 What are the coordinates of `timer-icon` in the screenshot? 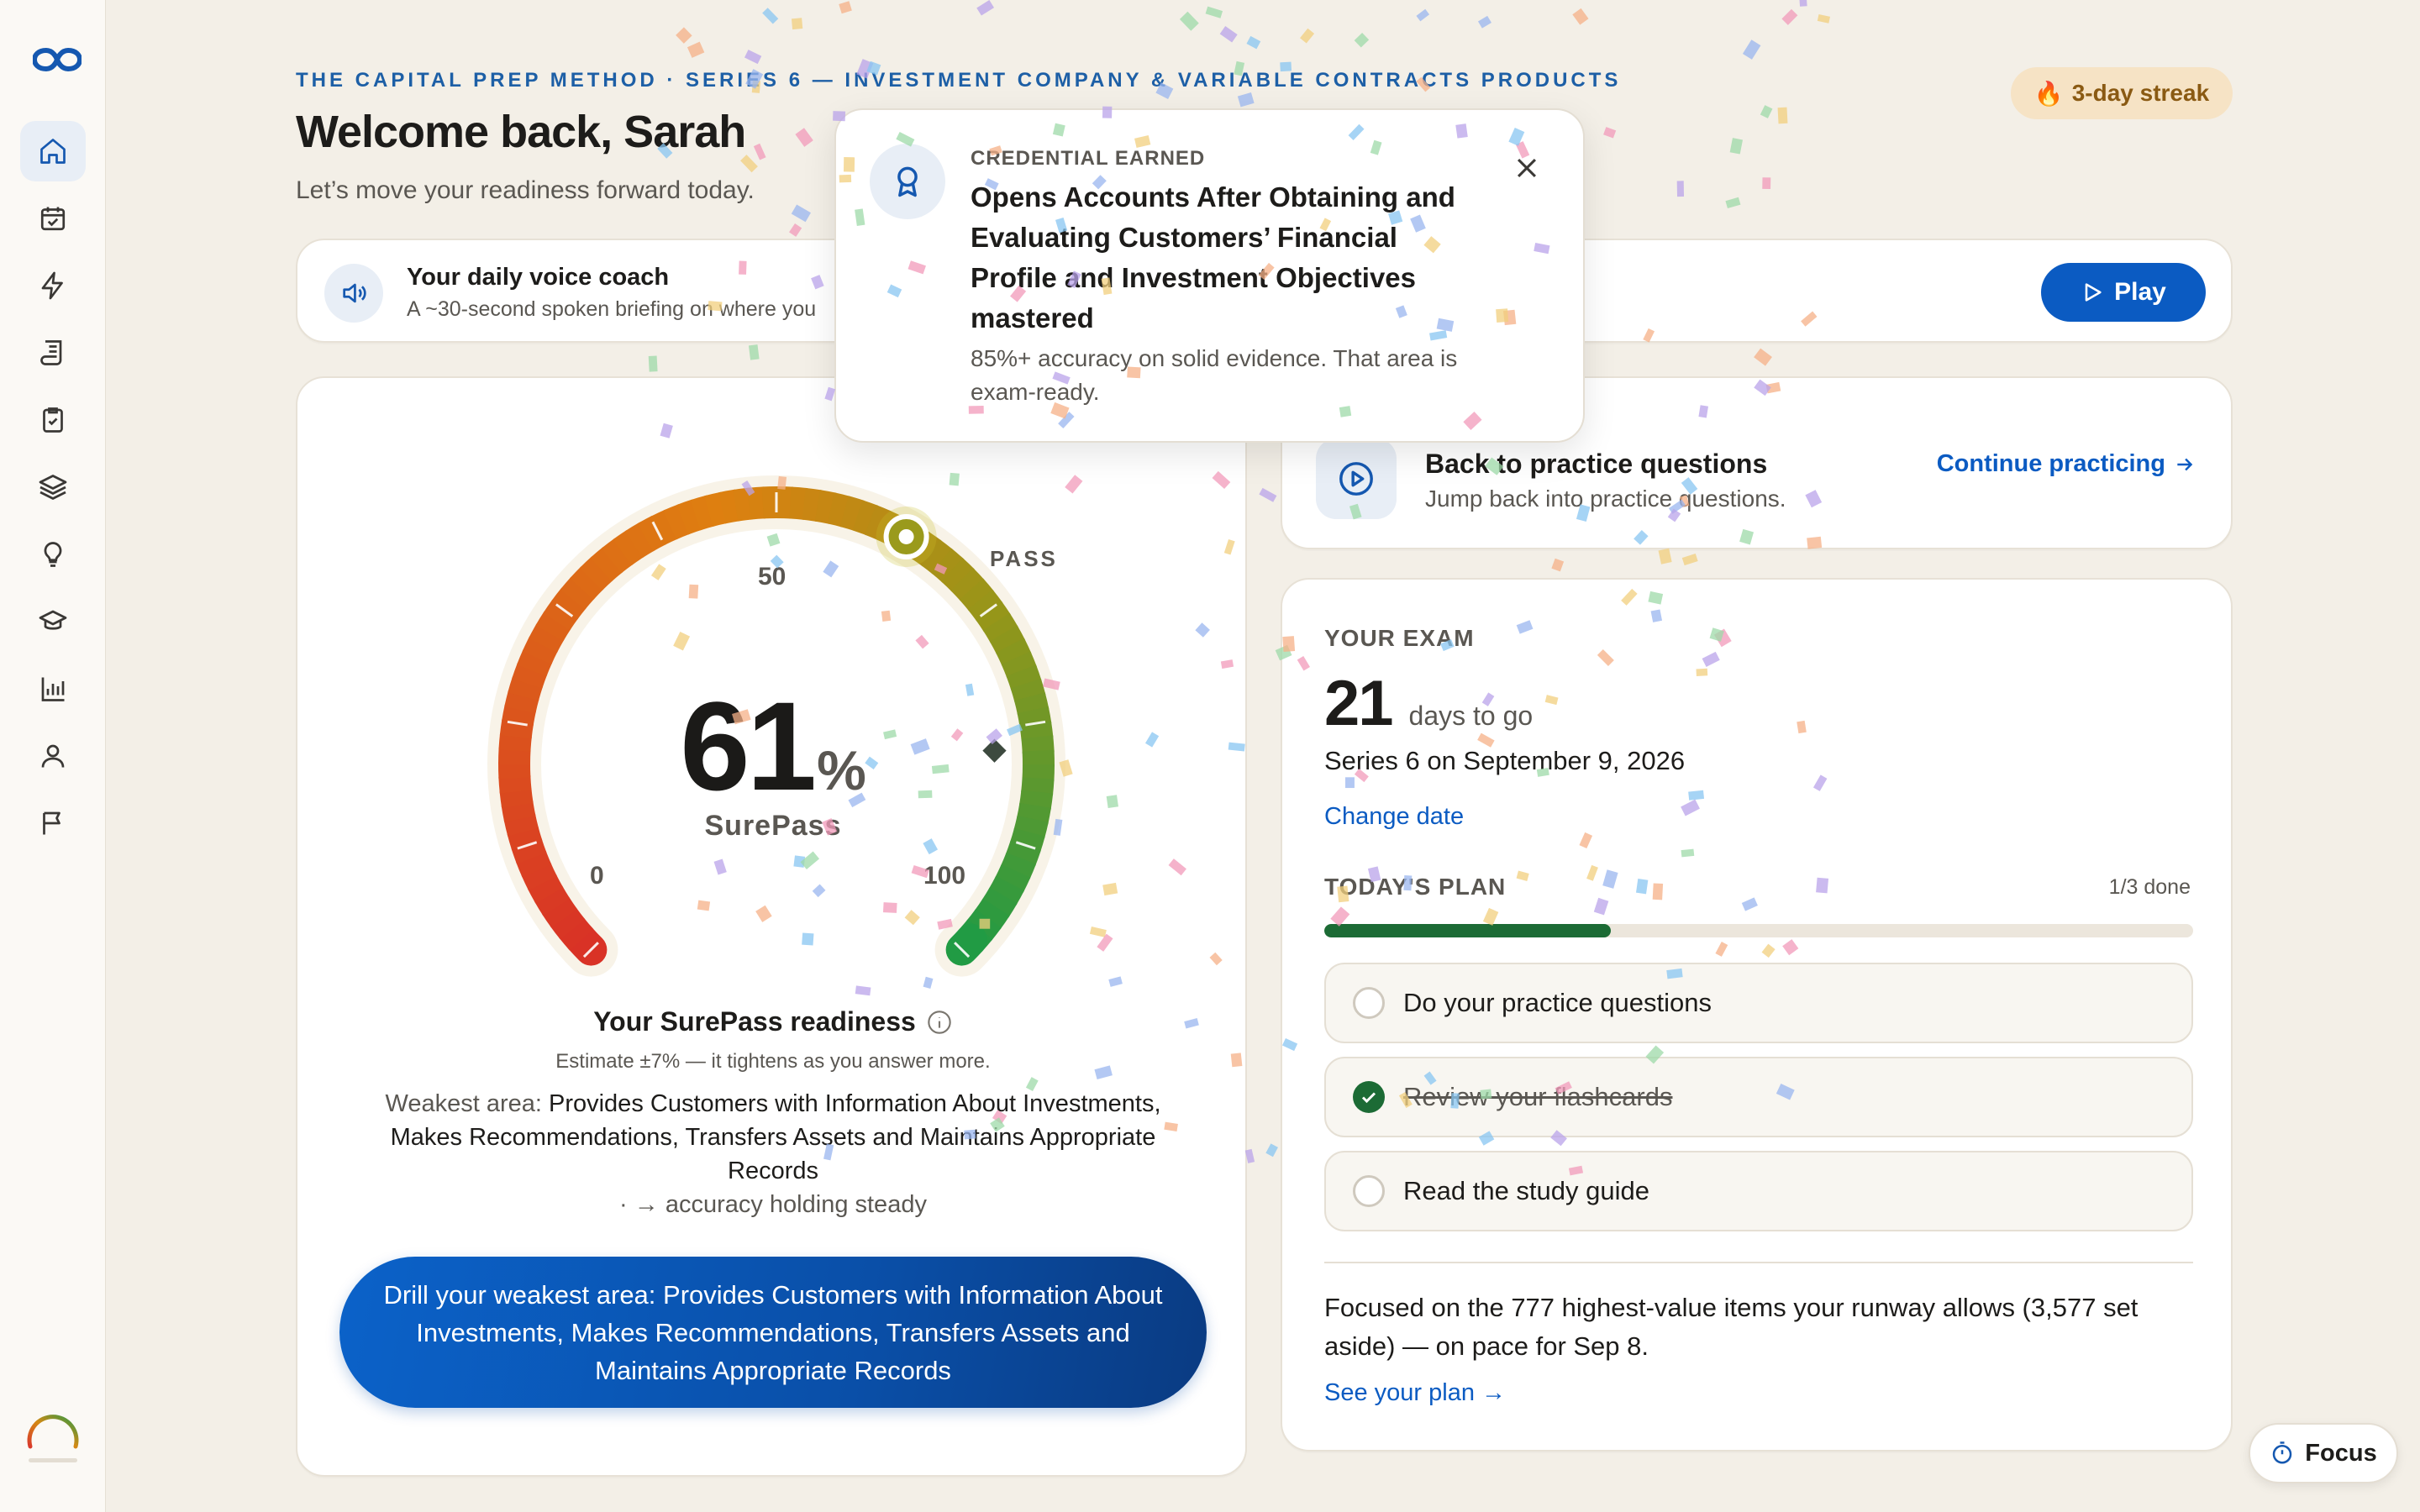 It's located at (2282, 1452).